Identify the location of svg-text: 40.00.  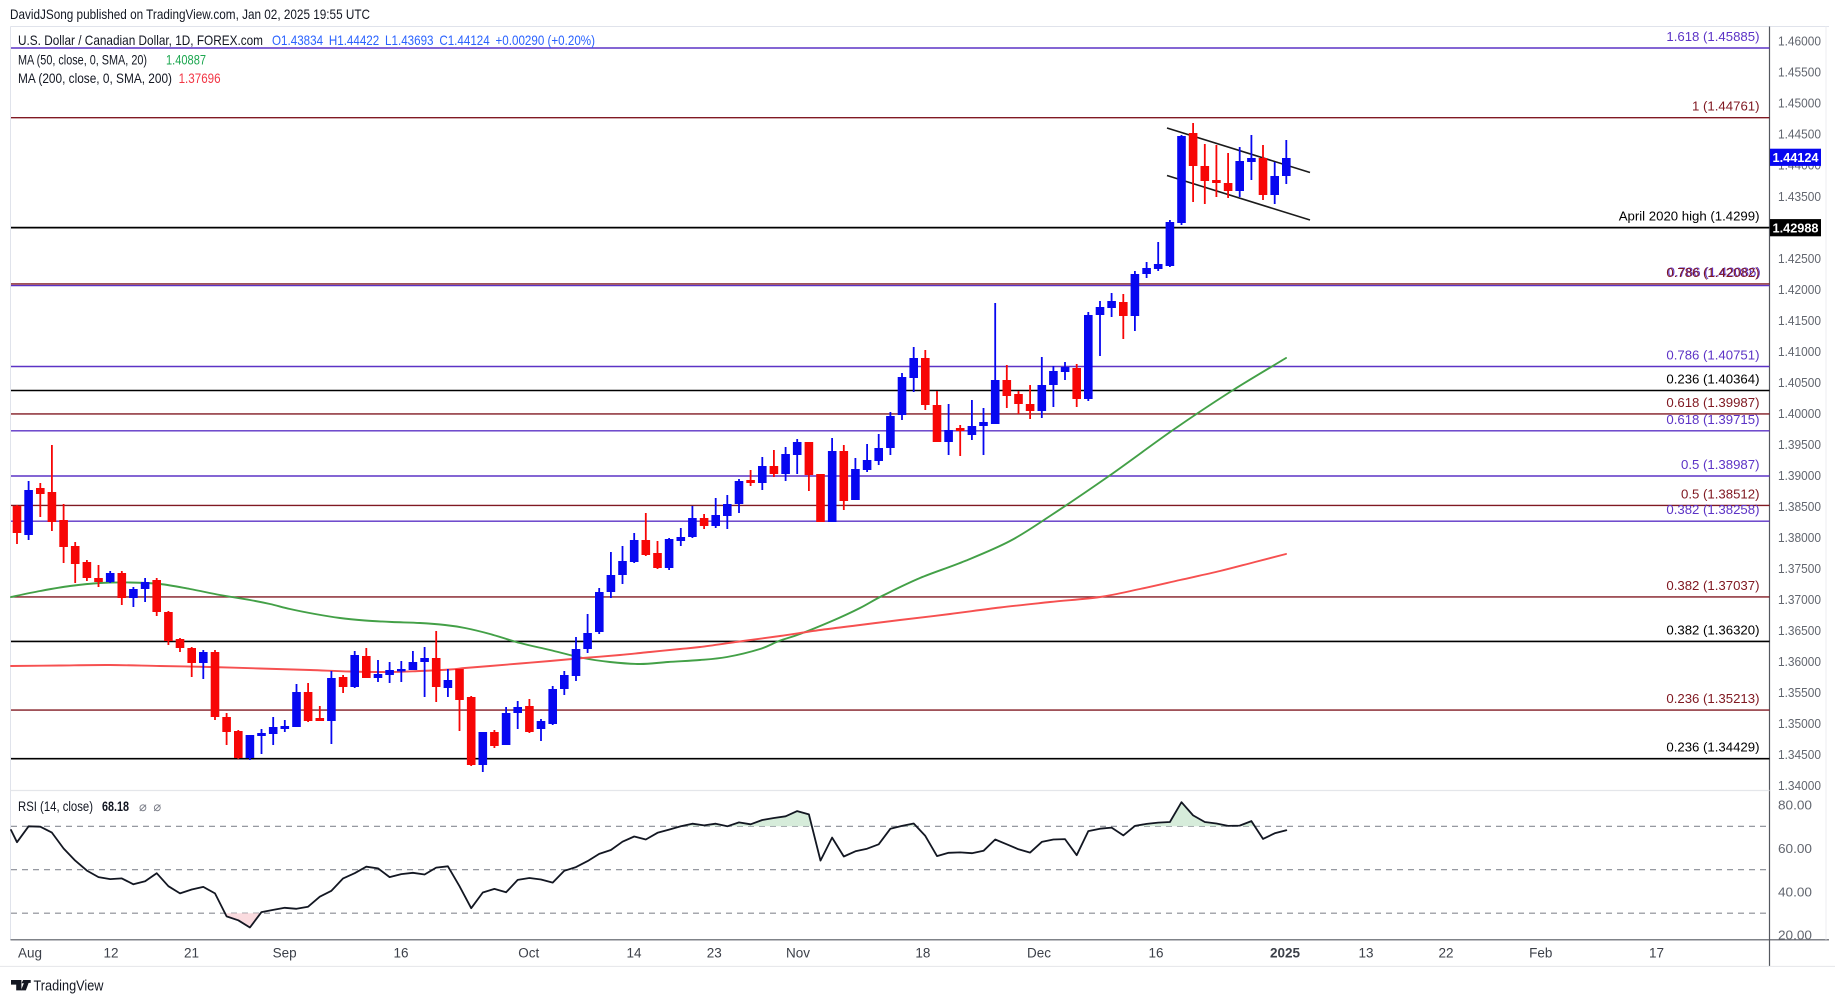
(1795, 891).